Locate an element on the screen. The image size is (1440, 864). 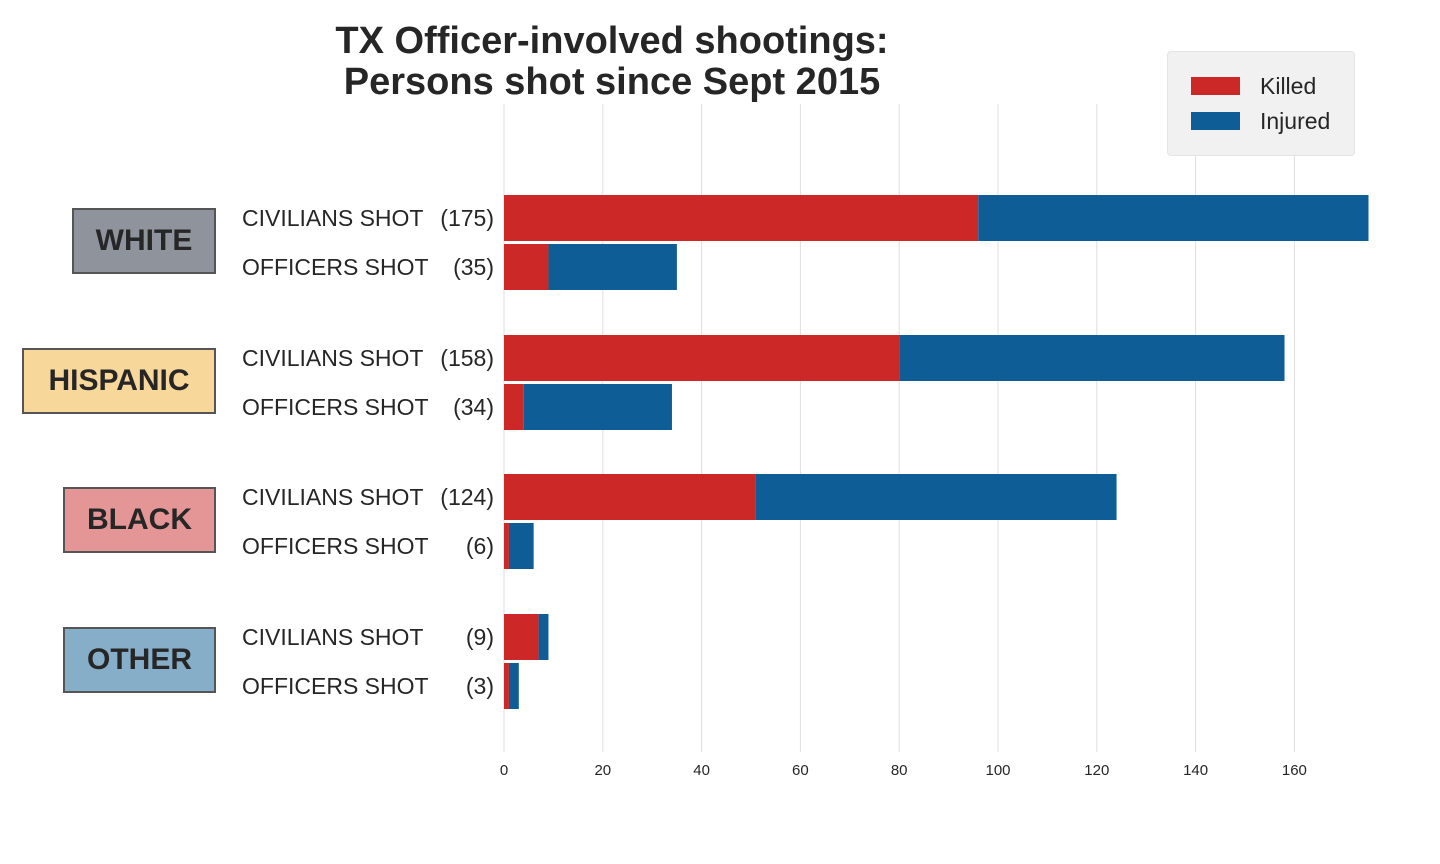
row-label-other-officers: OFFICERS SHOT is located at coordinates (335, 686).